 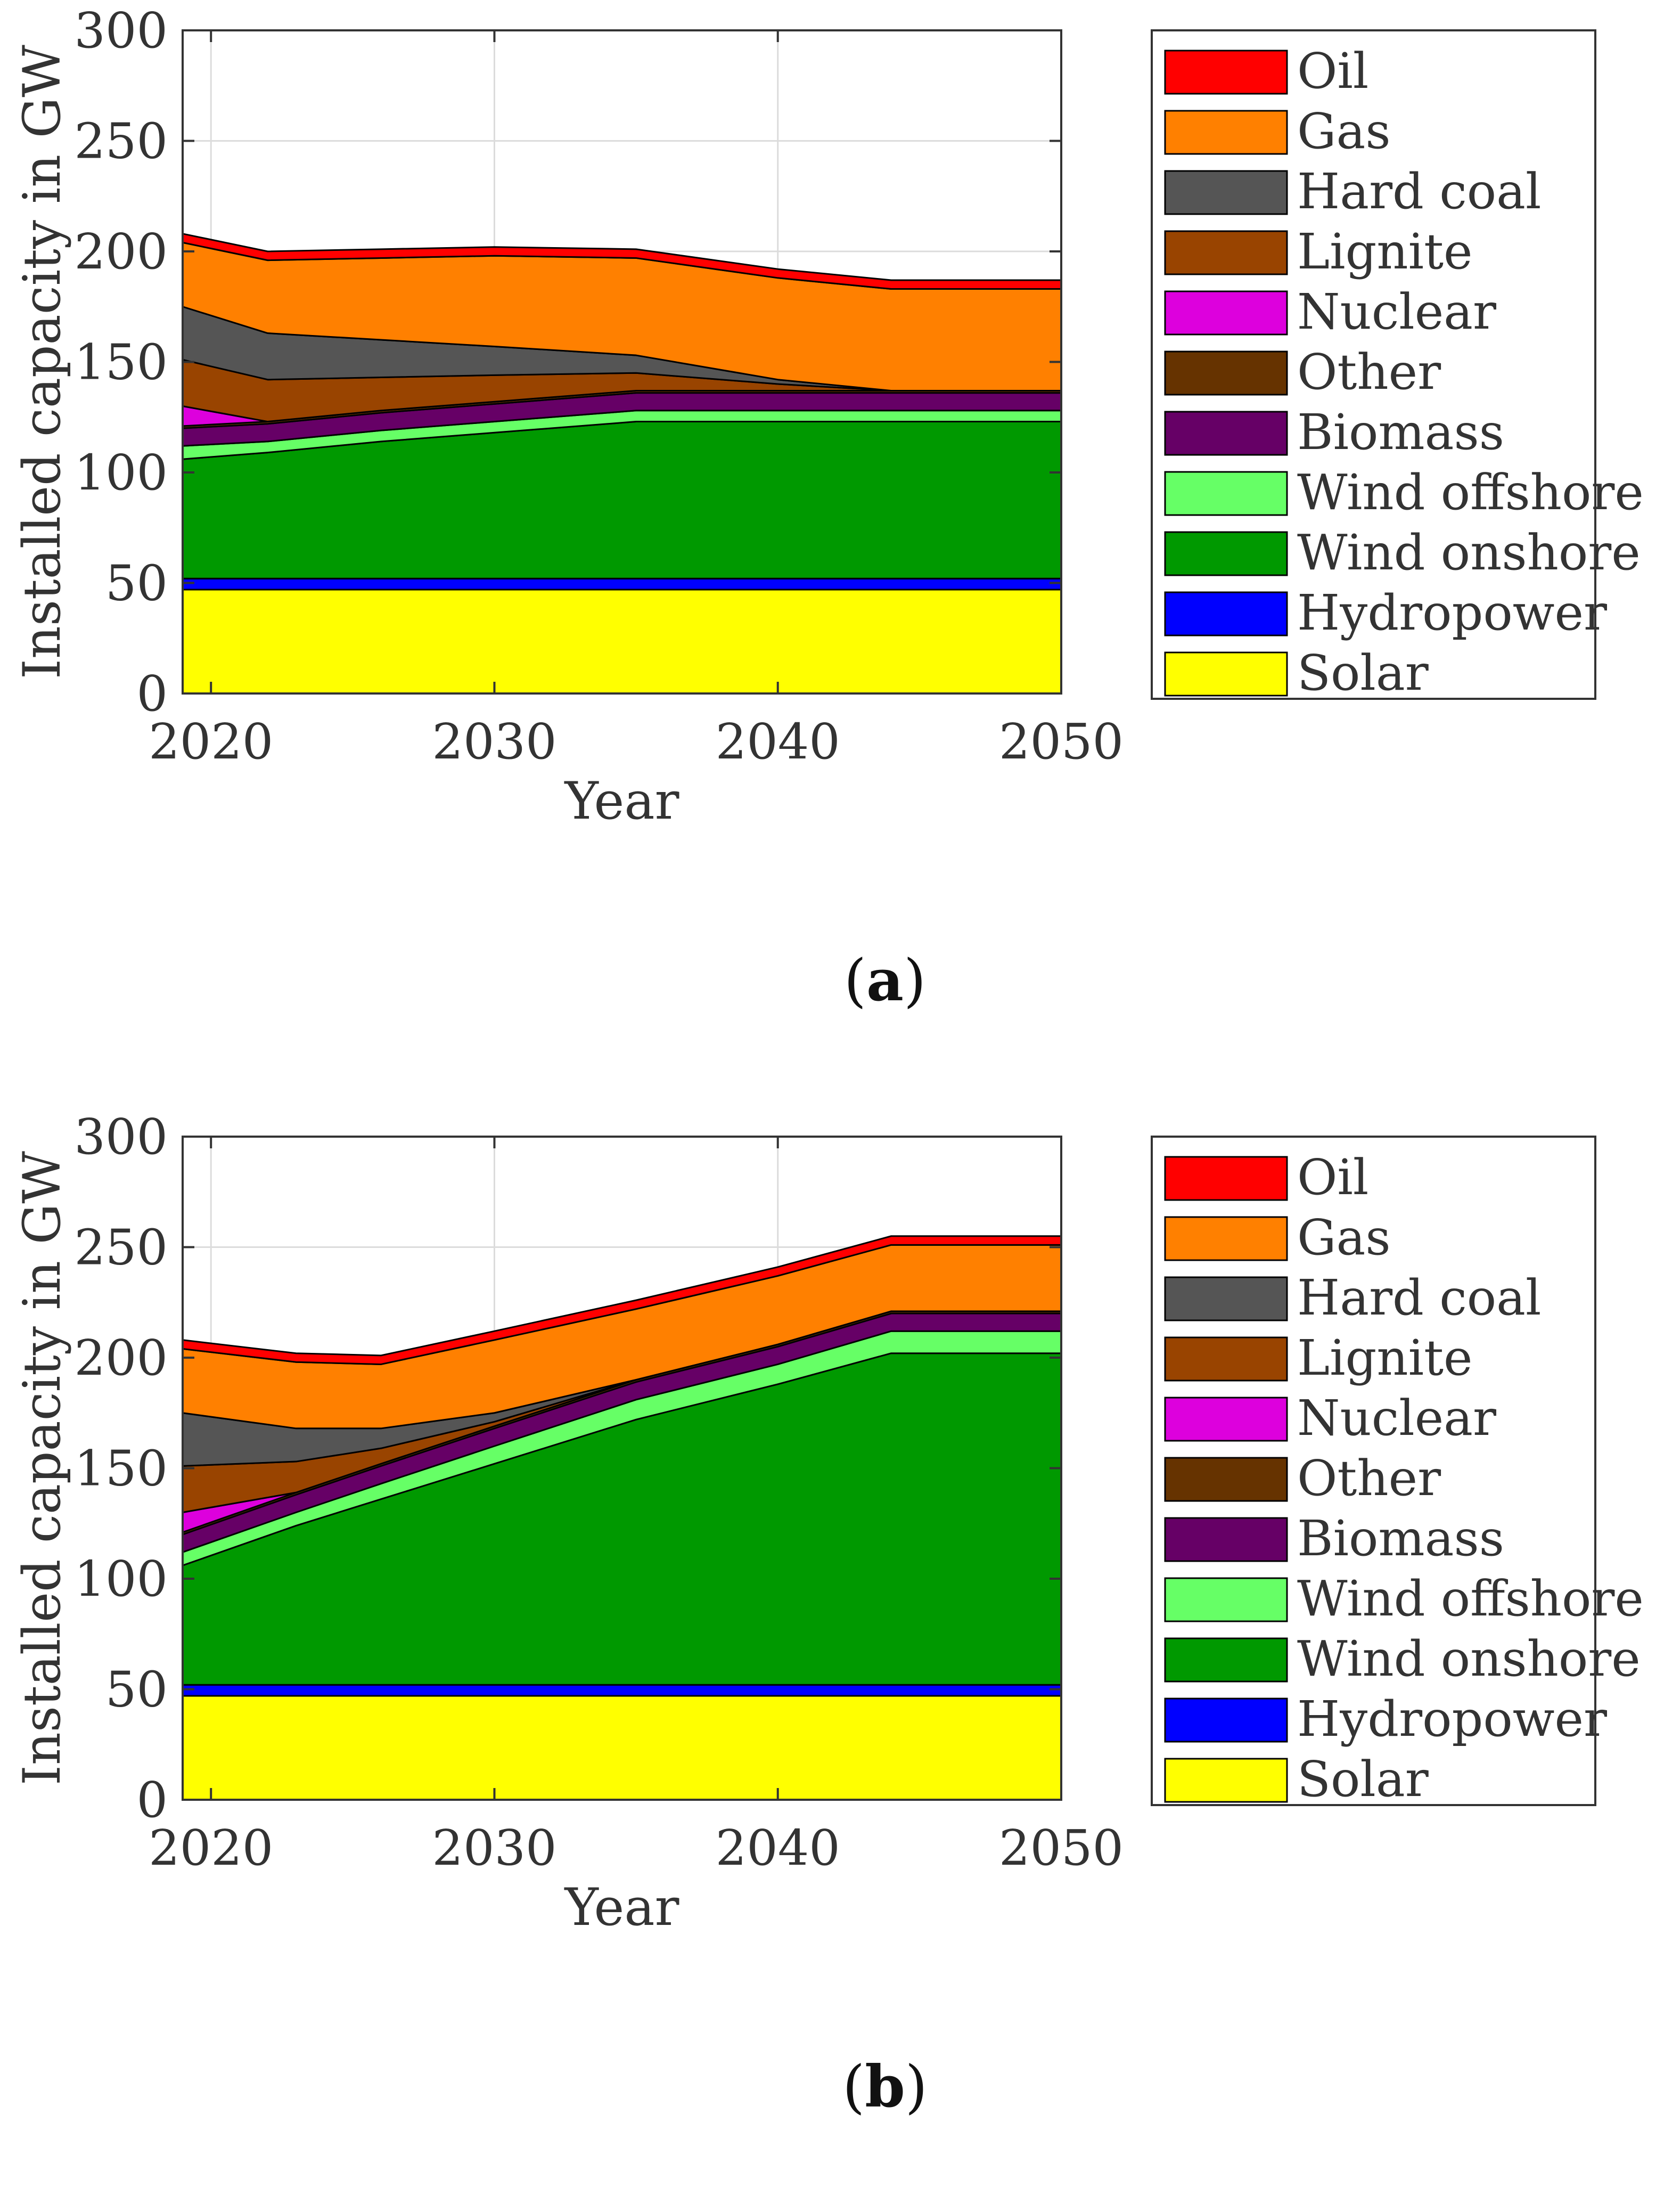 What do you see at coordinates (121, 362) in the screenshot?
I see `a-y-tick-label-150: 150` at bounding box center [121, 362].